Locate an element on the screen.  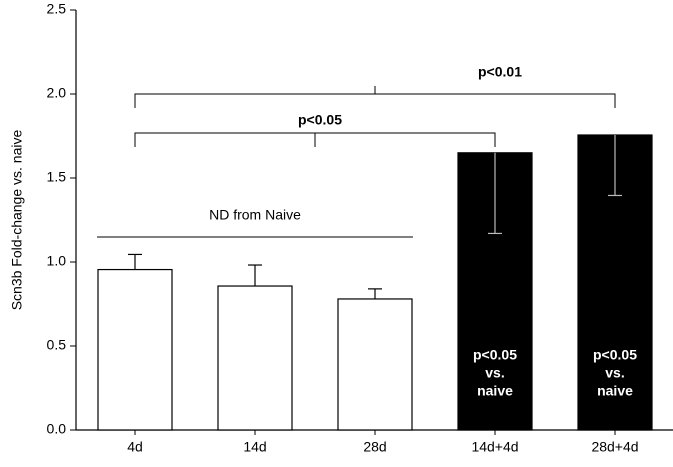
x-tick-label: 14d+4d is located at coordinates (494, 447).